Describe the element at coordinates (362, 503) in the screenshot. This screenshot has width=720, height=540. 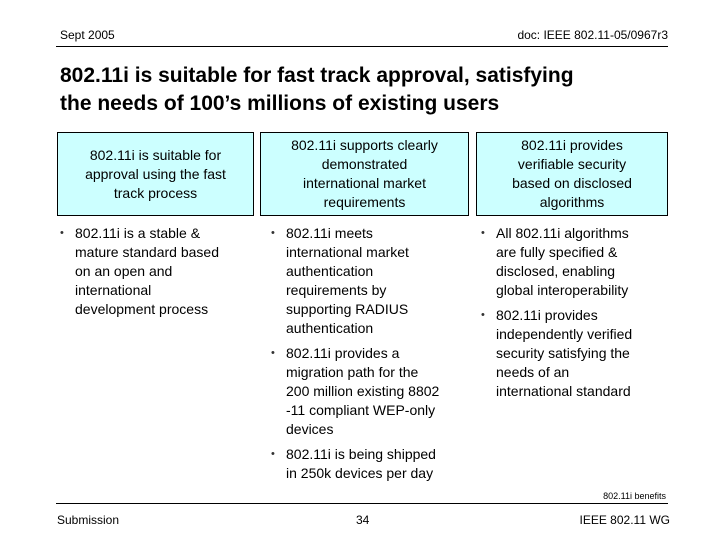
I see `footer-divider` at that location.